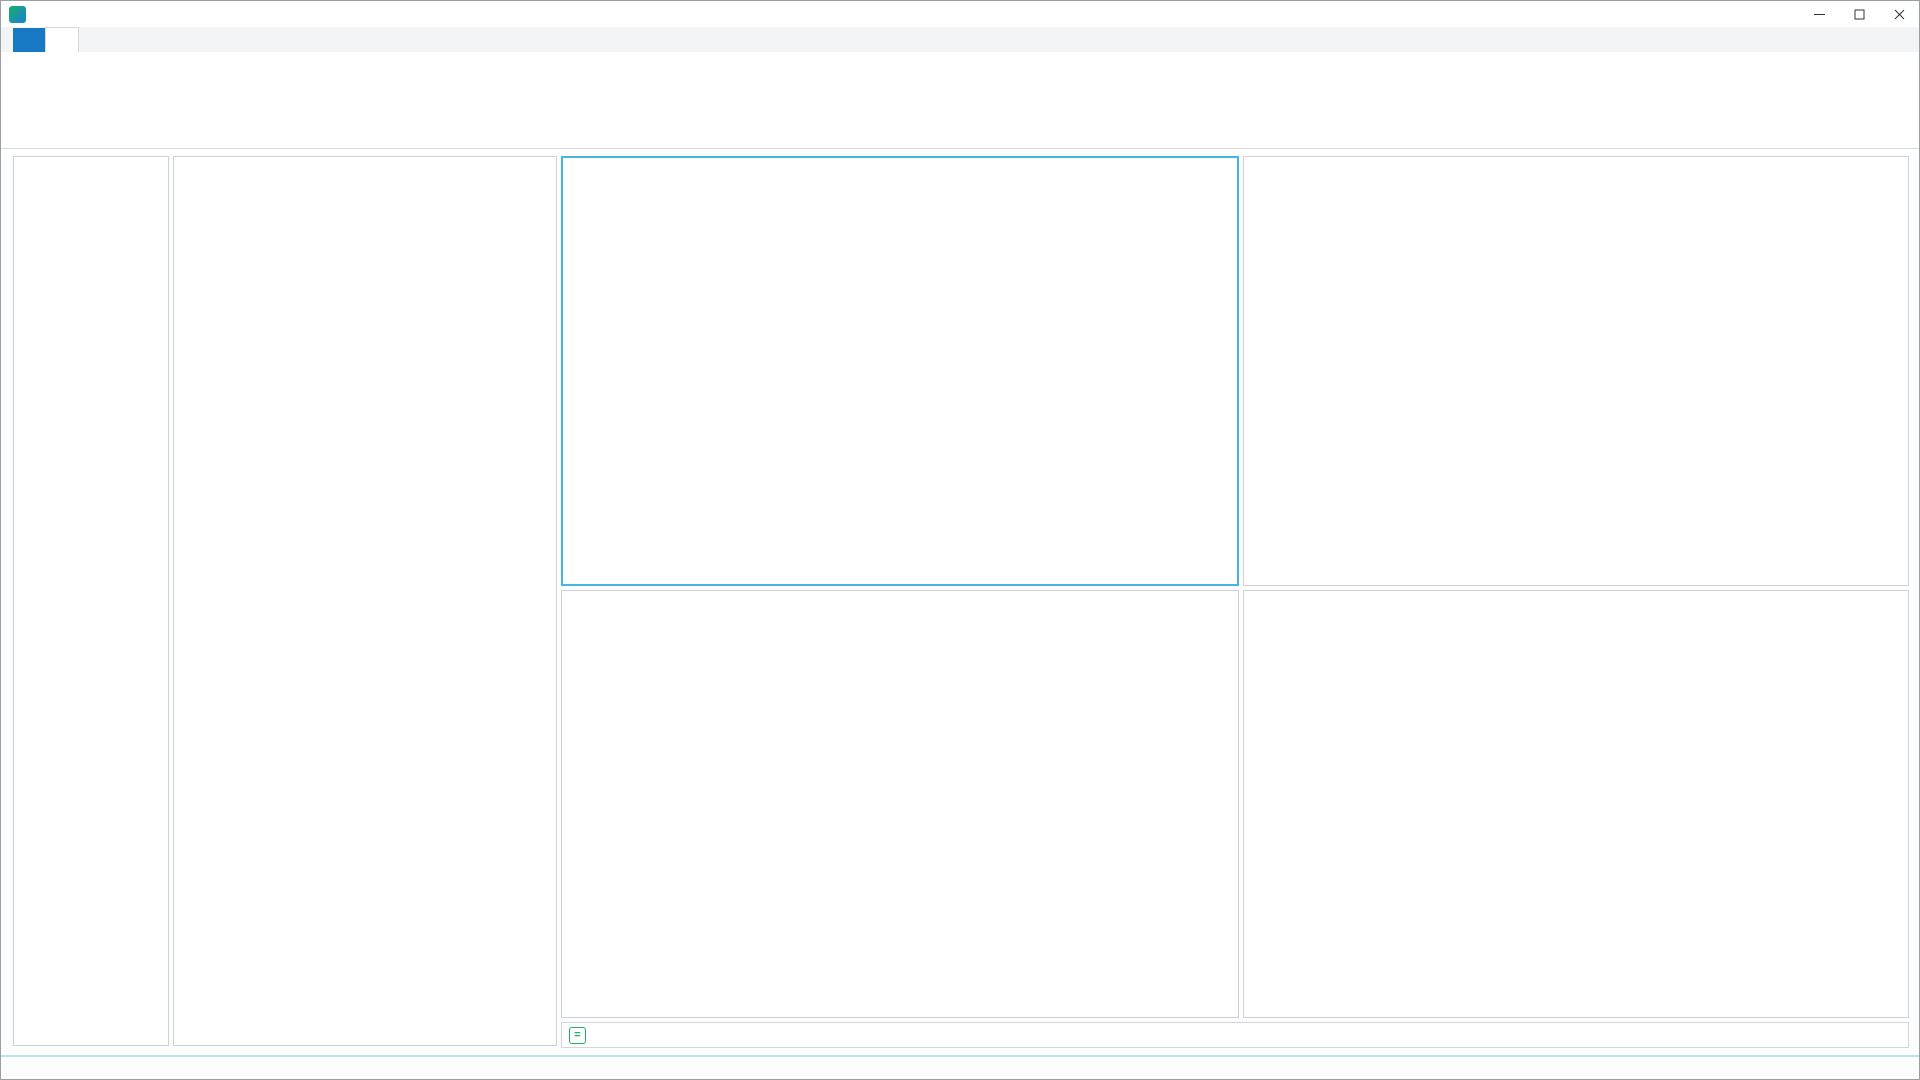 The width and height of the screenshot is (1920, 1080). I want to click on close-button, so click(1899, 14).